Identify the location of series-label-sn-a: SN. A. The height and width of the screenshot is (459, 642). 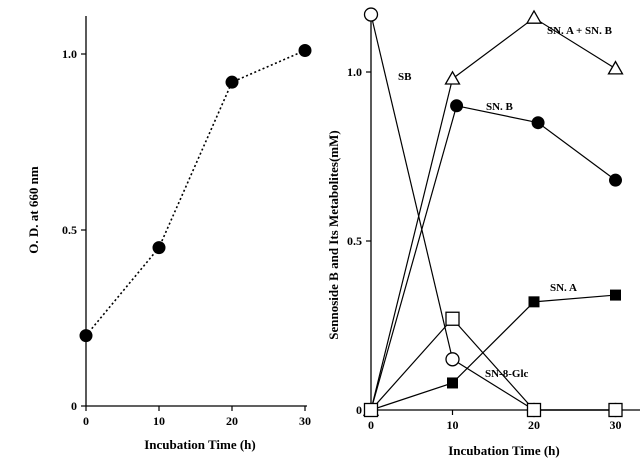
(563, 288).